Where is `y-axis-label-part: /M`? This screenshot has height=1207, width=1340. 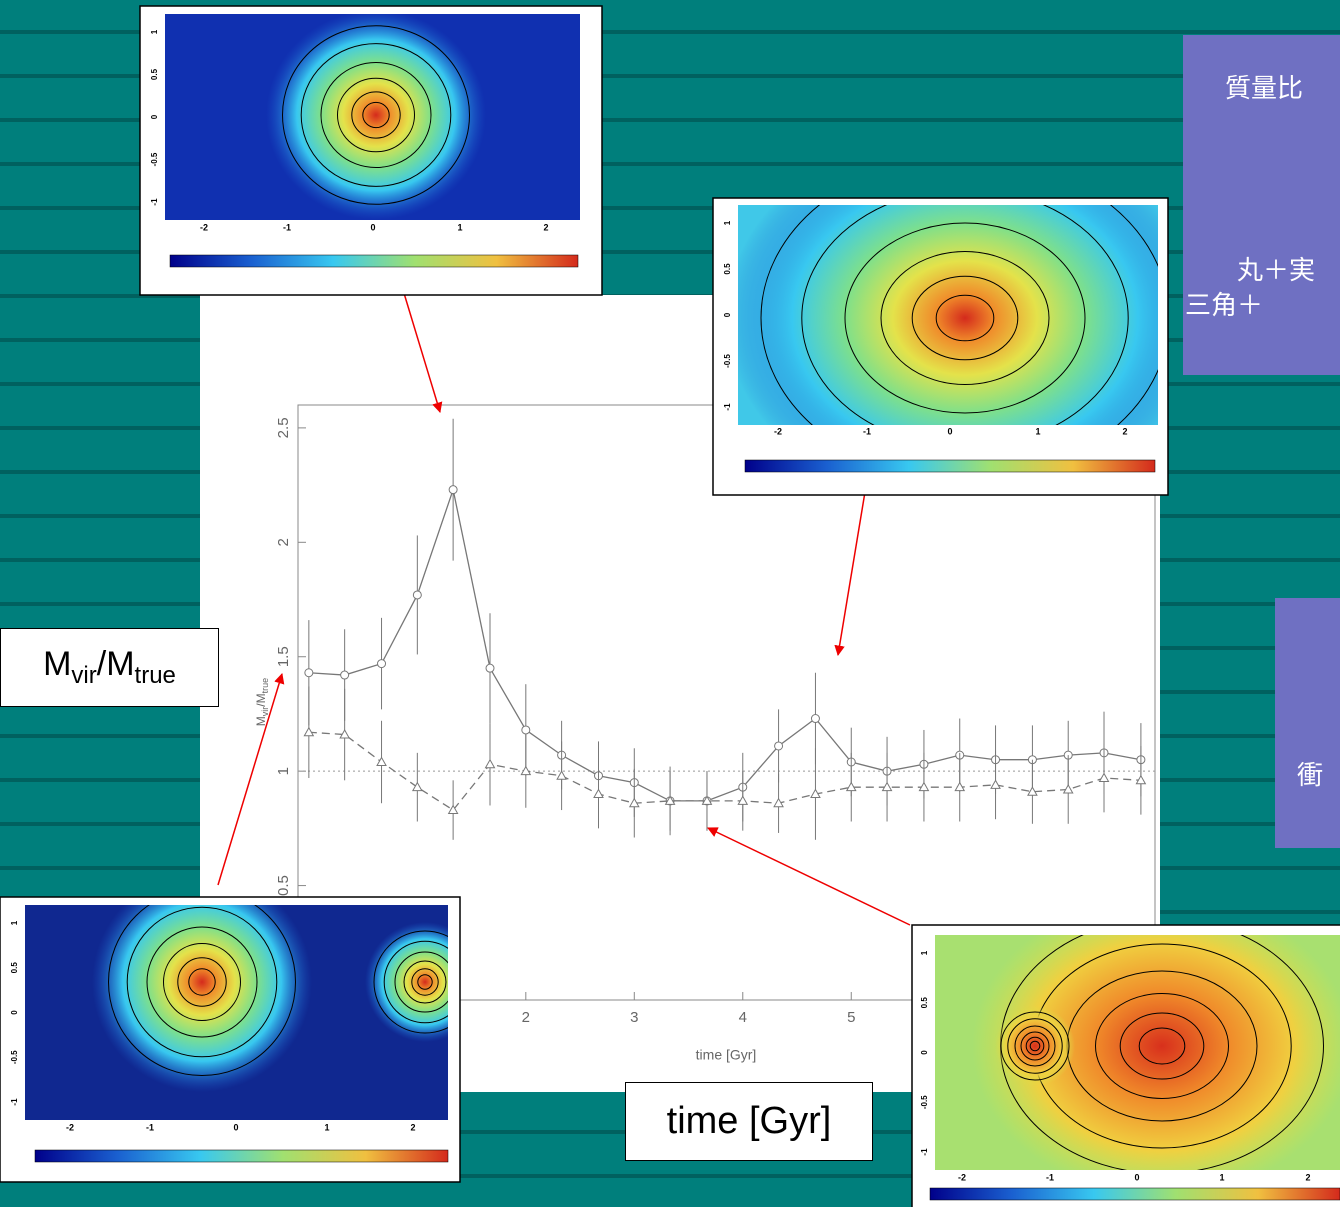 y-axis-label-part: /M is located at coordinates (261, 699).